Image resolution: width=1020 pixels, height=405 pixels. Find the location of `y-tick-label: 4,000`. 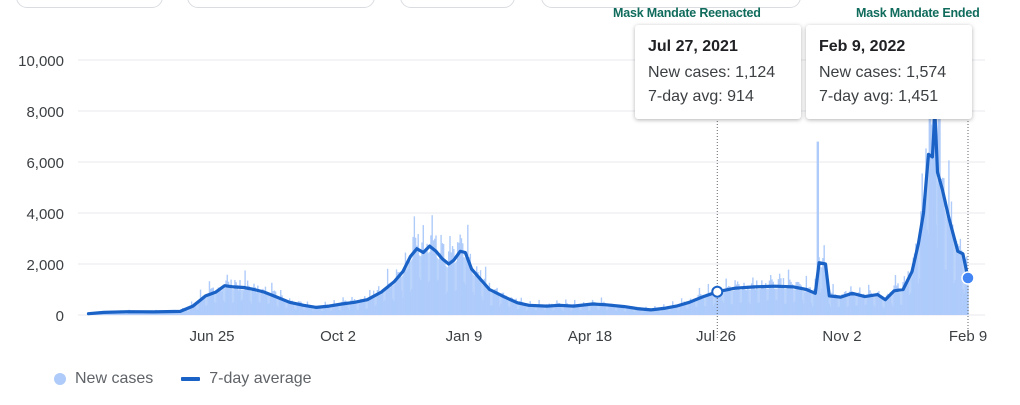

y-tick-label: 4,000 is located at coordinates (45, 214).